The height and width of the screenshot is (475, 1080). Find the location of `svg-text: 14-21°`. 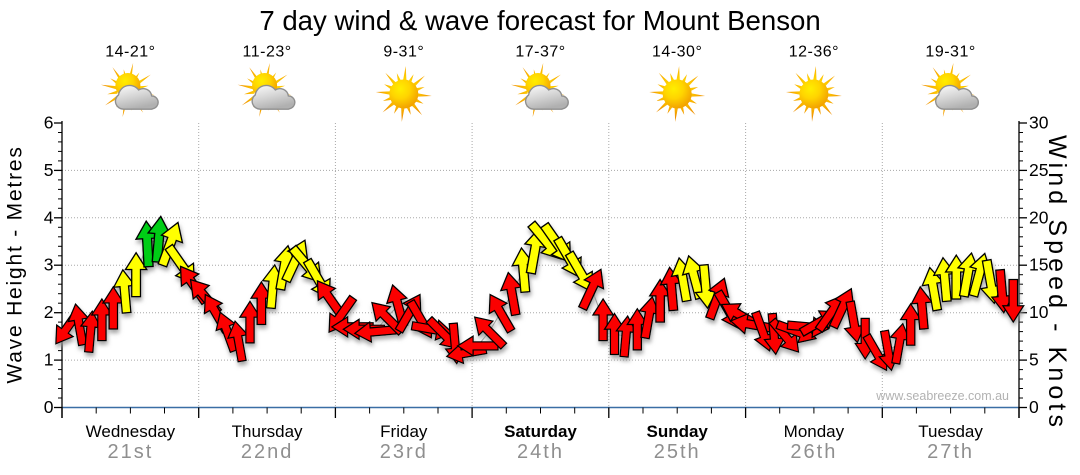

svg-text: 14-21° is located at coordinates (130, 52).